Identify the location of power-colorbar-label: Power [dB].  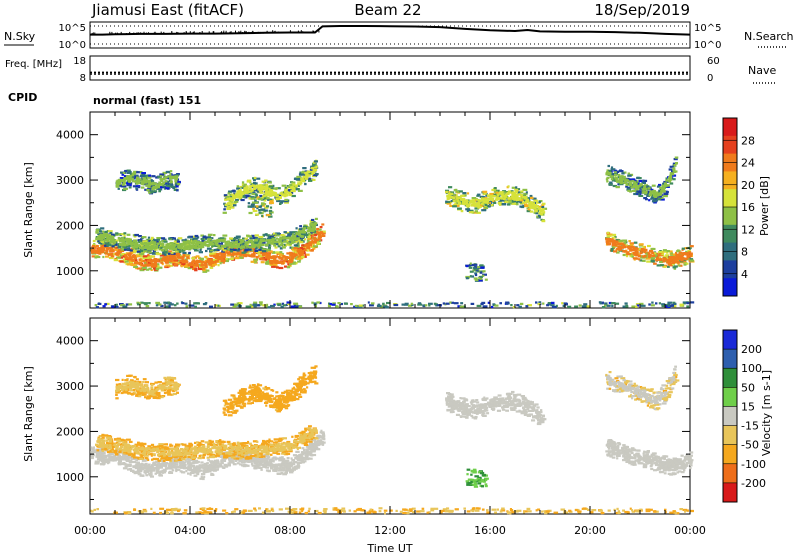
(764, 206).